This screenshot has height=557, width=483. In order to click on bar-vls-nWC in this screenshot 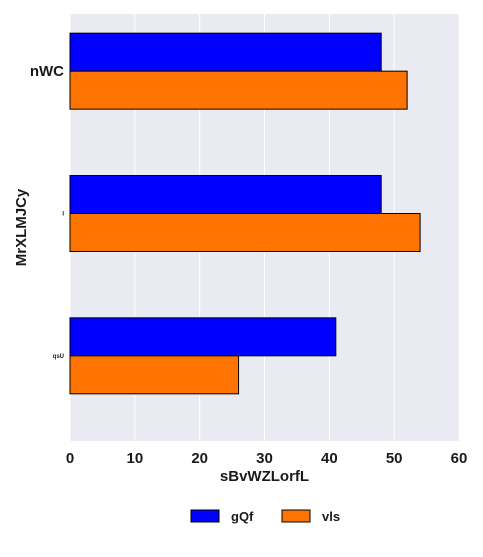, I will do `click(238, 90)`.